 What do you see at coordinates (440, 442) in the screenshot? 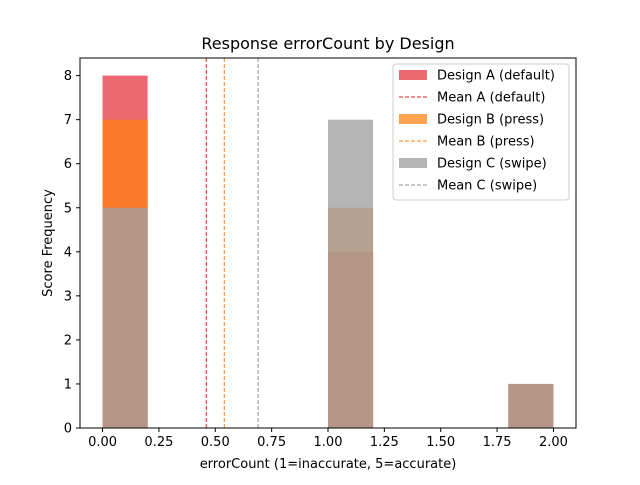
I see `x-tick-label-6: 1.50` at bounding box center [440, 442].